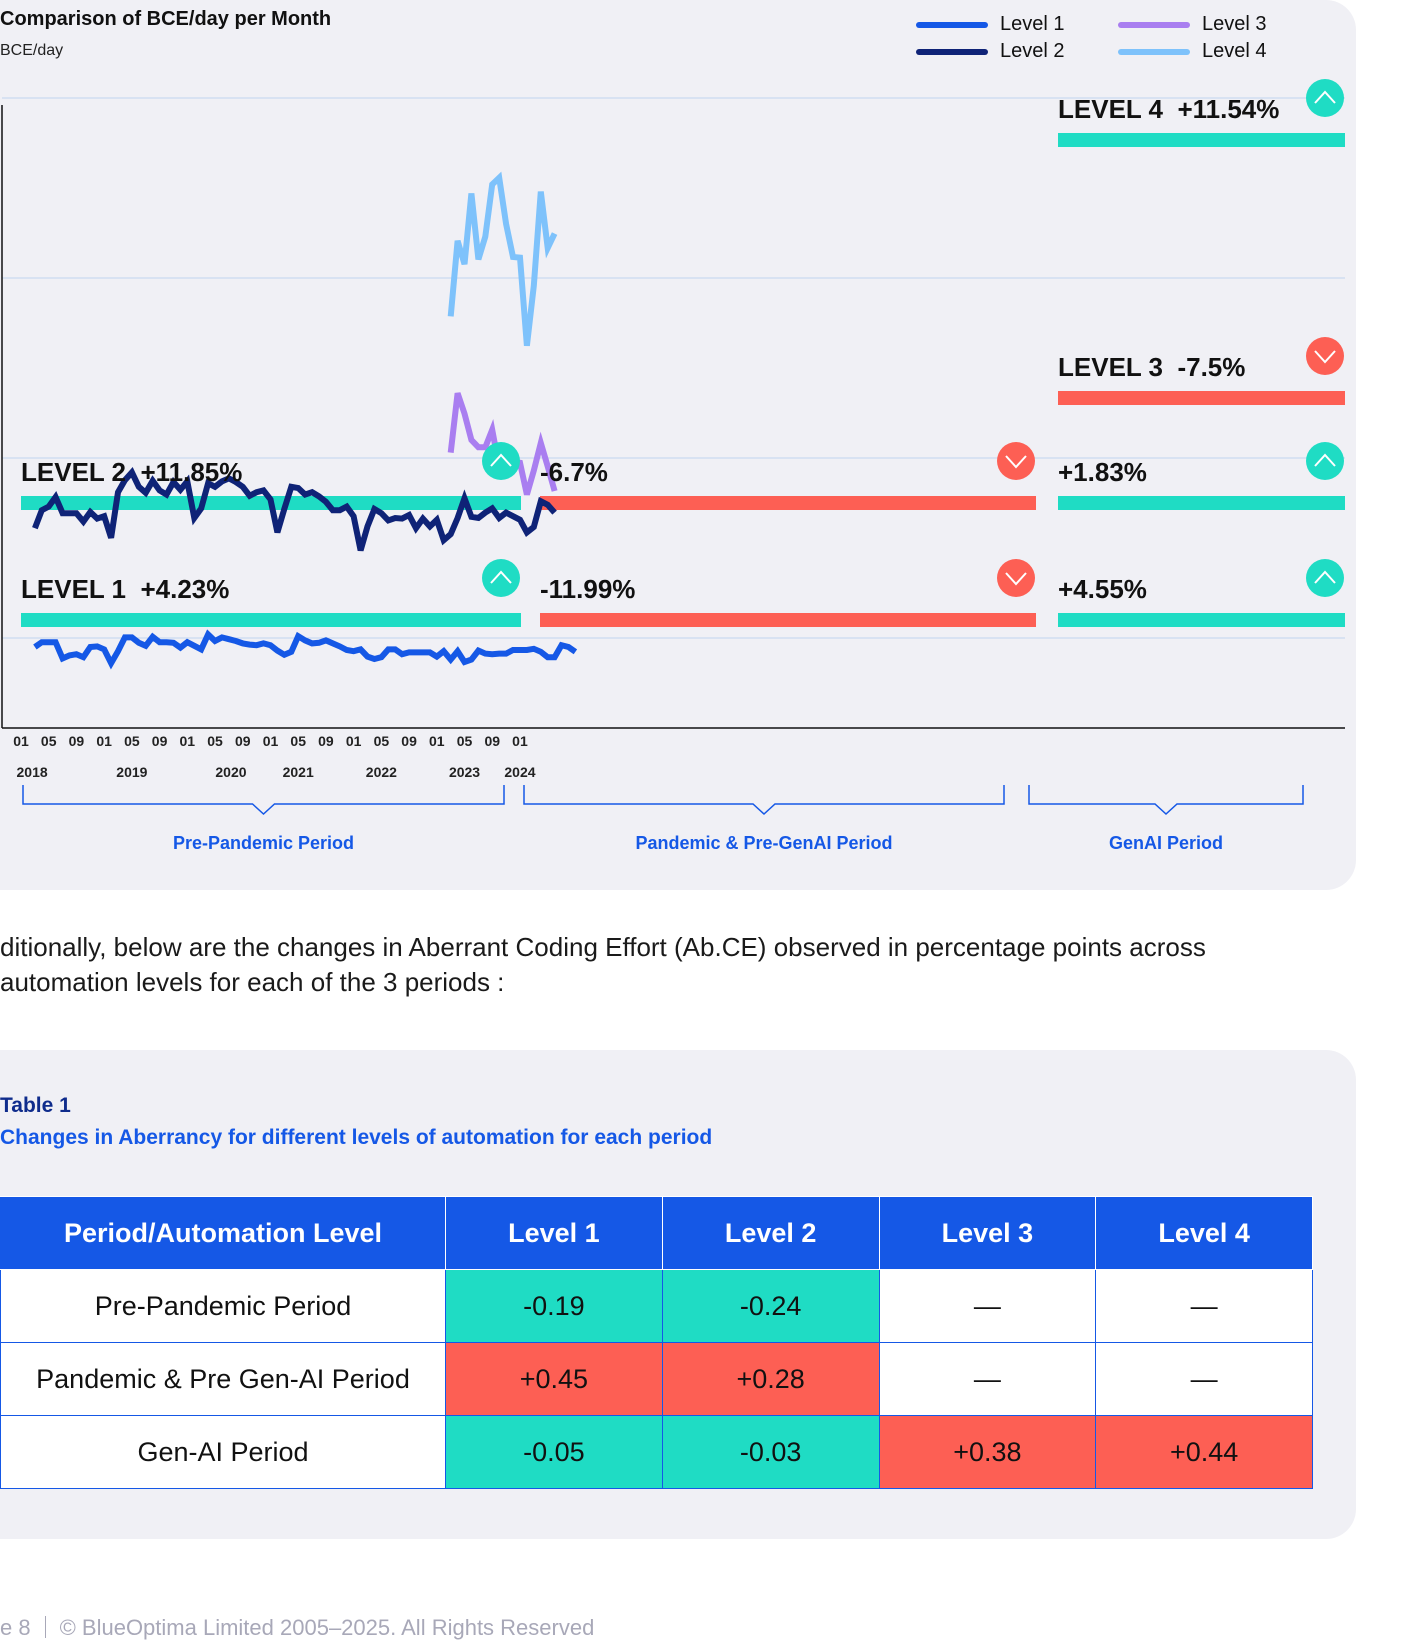  What do you see at coordinates (987, 1452) in the screenshot?
I see `cell-level-3: +0.38` at bounding box center [987, 1452].